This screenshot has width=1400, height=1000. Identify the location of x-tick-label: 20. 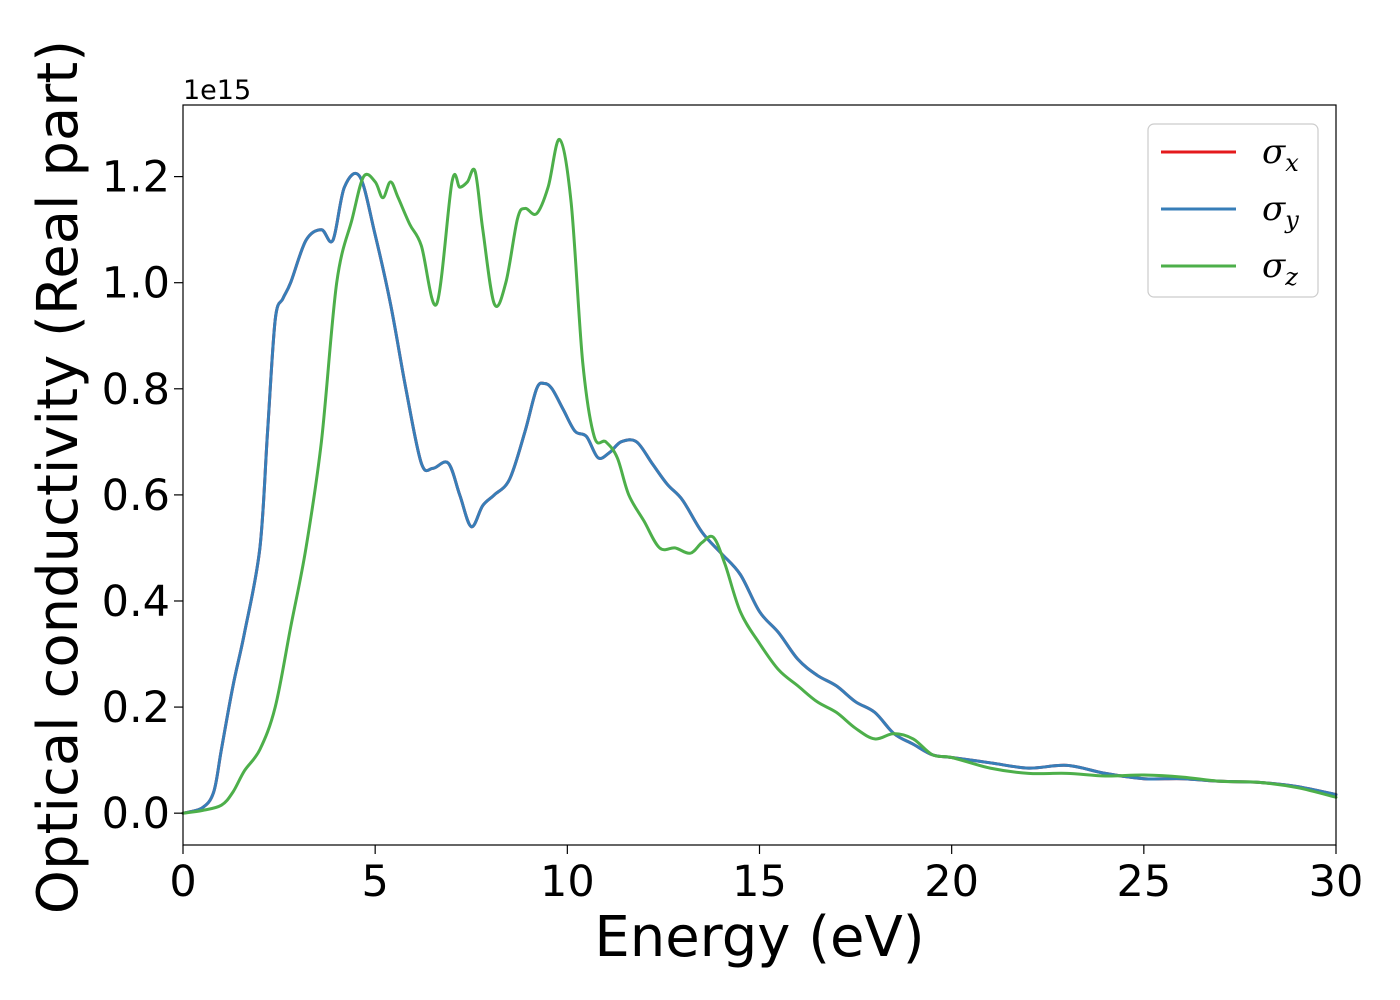
(951, 882).